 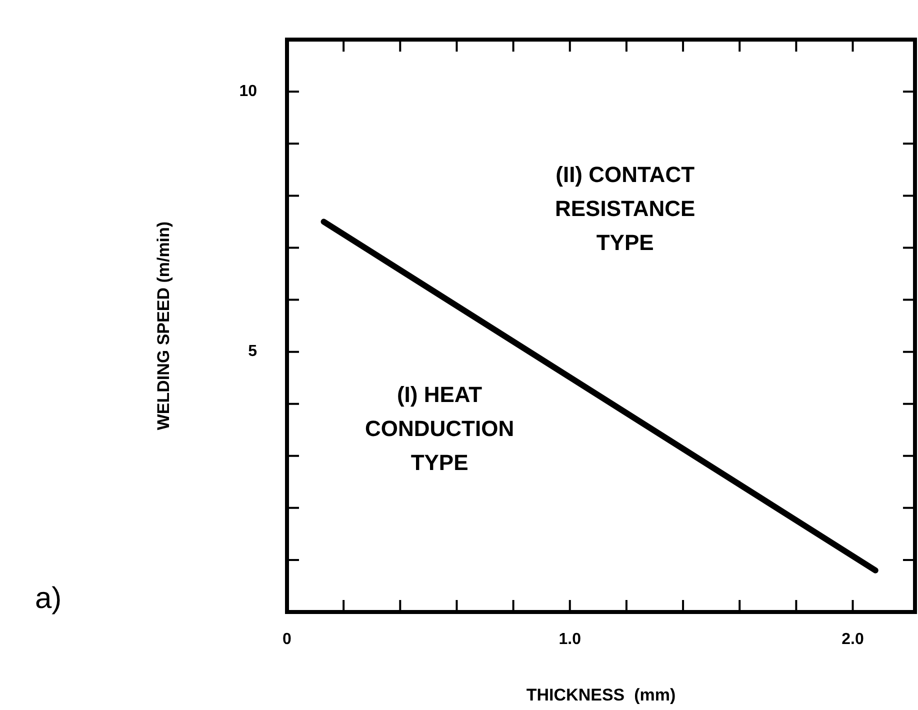 I want to click on x-tick-label: 1.0, so click(x=570, y=639).